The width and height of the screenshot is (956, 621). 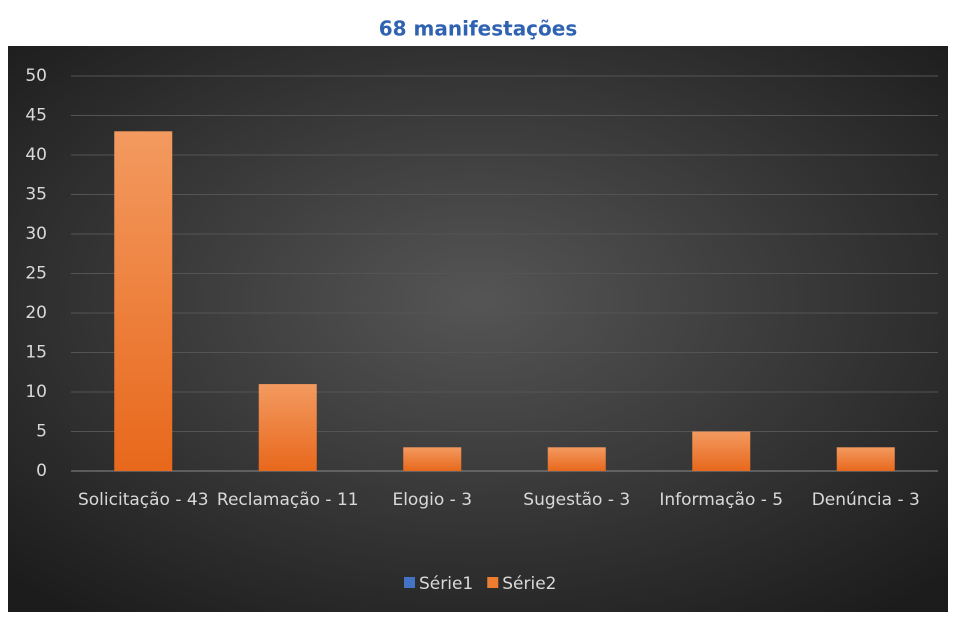 I want to click on legend-label: Série1, so click(x=446, y=584).